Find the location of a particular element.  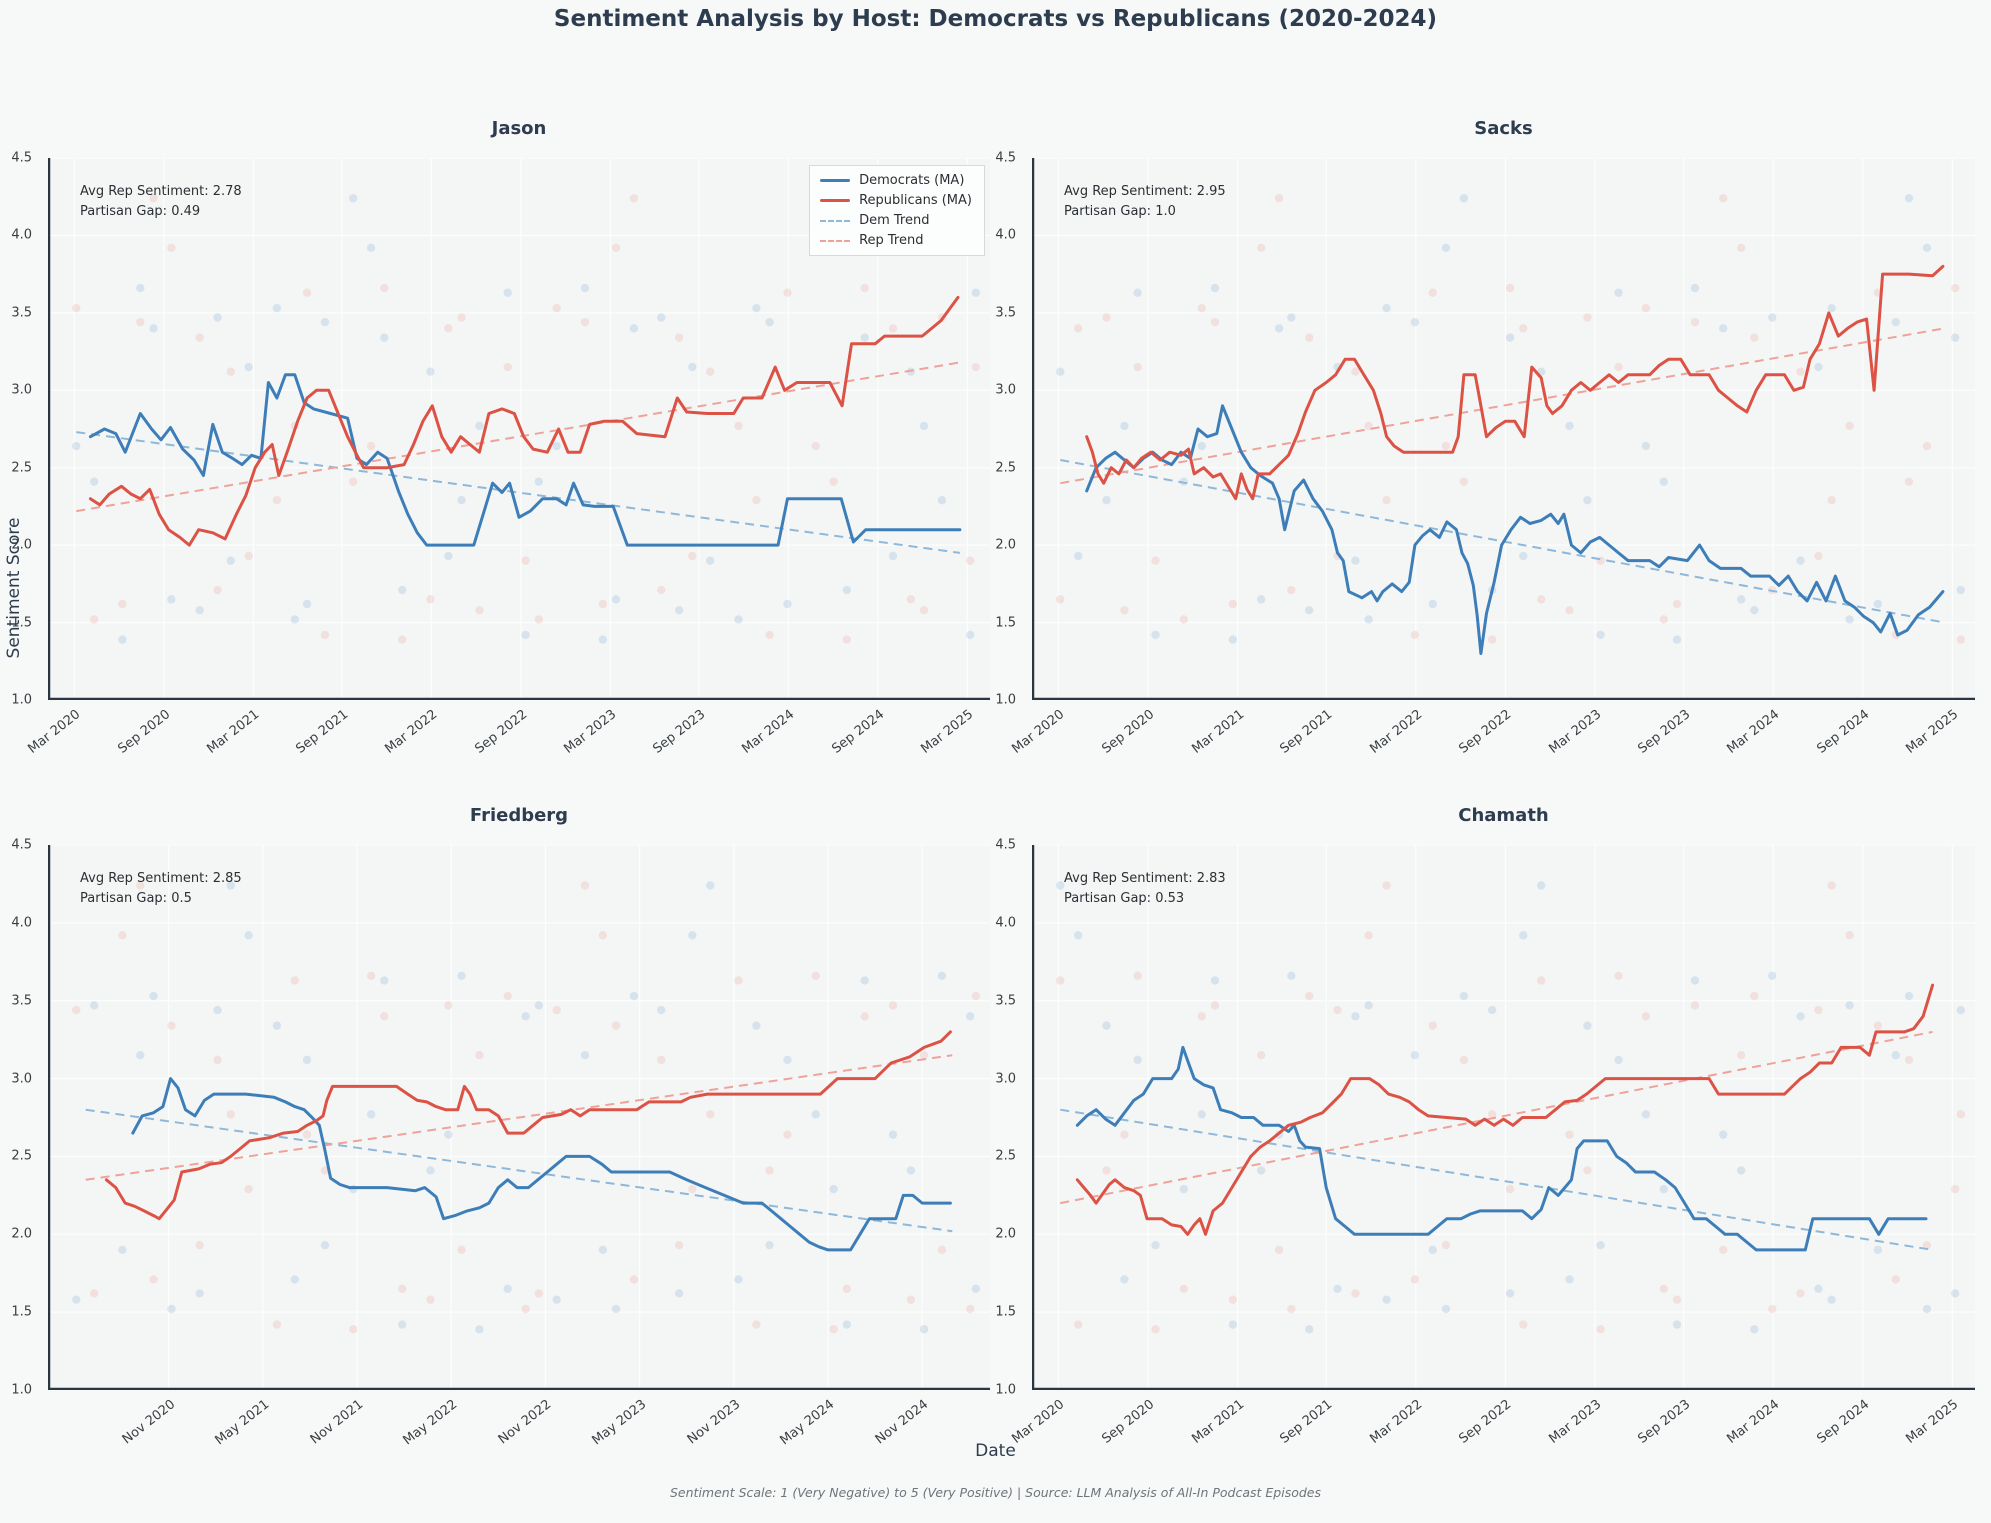

x-tick-label: Sep 2022 is located at coordinates (501, 732).